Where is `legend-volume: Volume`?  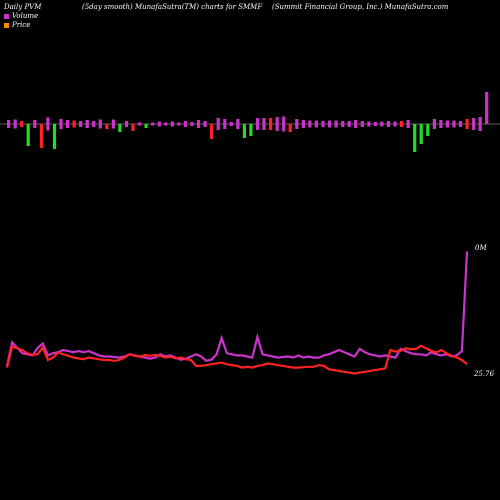
legend-volume: Volume is located at coordinates (21, 16).